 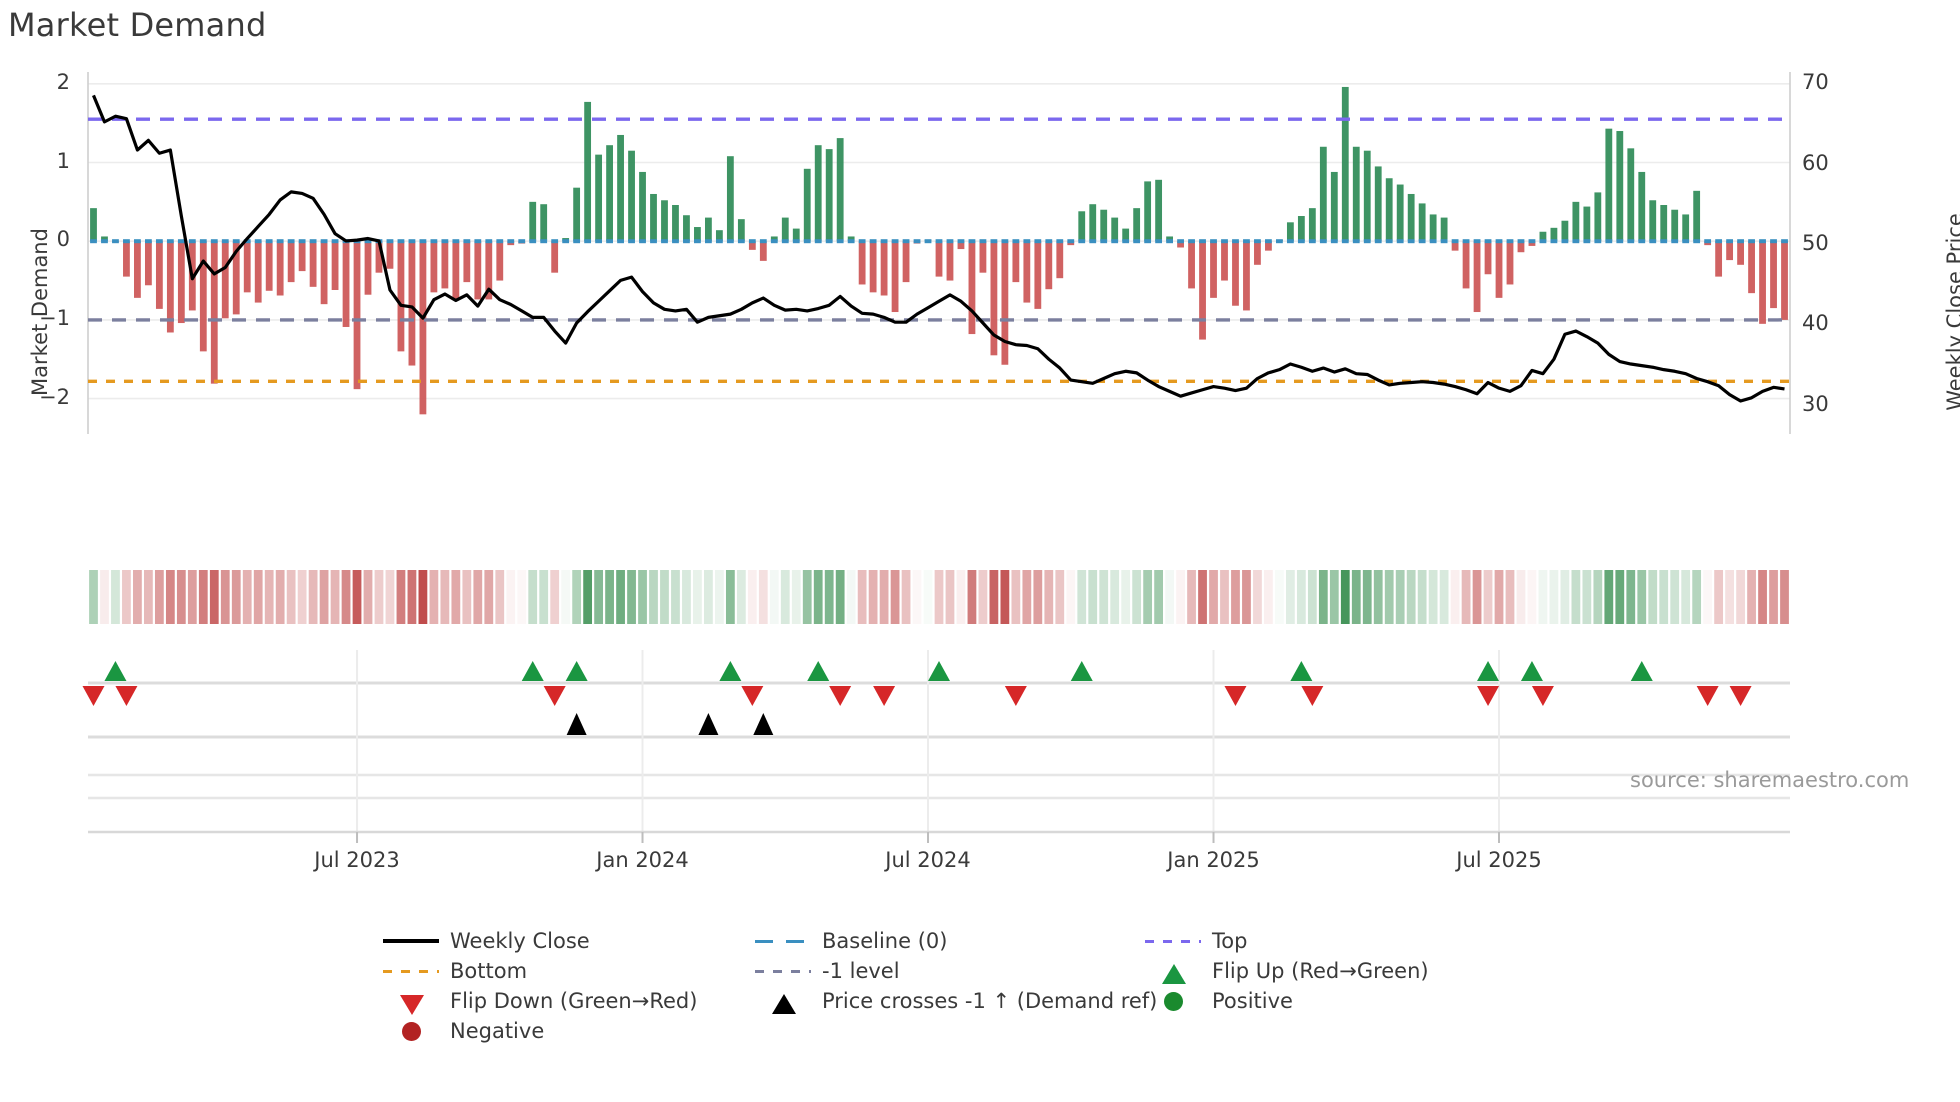 I want to click on legend-item: Bottom, so click(x=453, y=971).